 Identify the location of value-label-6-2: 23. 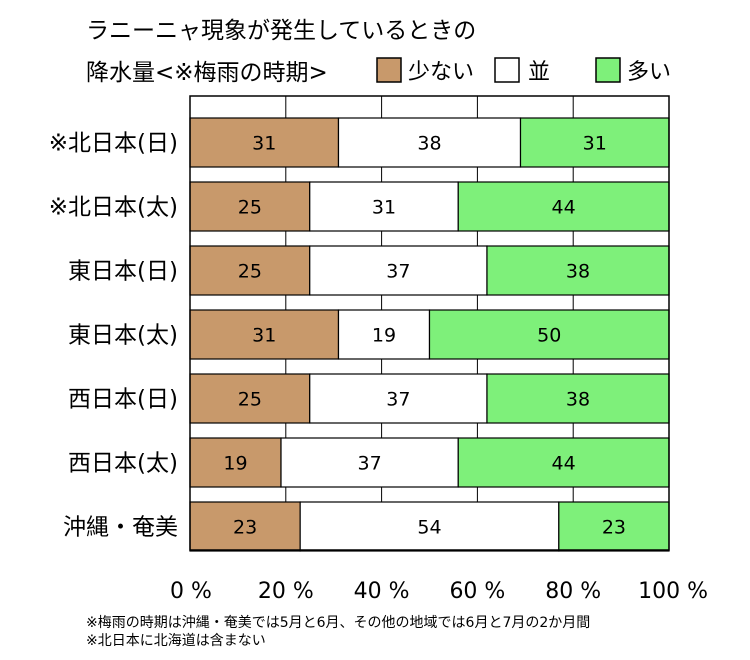
(614, 528).